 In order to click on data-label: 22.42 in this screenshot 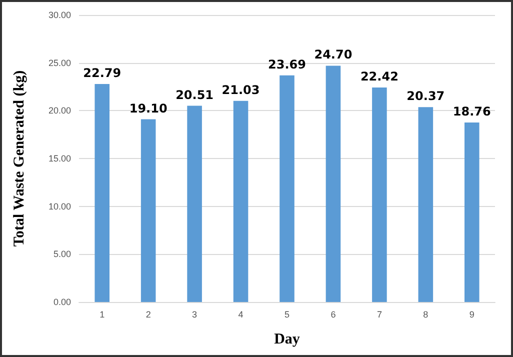, I will do `click(379, 77)`.